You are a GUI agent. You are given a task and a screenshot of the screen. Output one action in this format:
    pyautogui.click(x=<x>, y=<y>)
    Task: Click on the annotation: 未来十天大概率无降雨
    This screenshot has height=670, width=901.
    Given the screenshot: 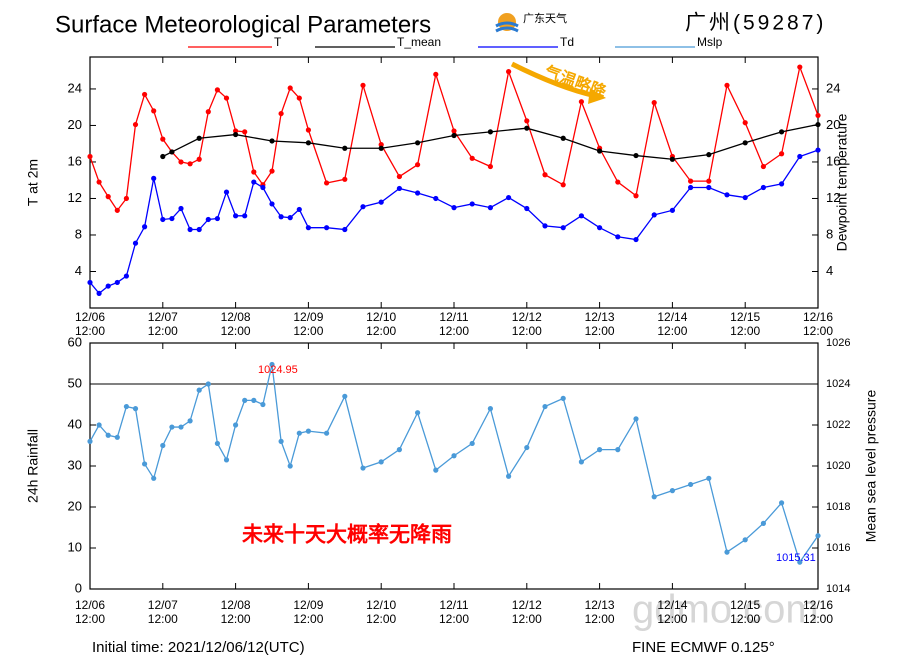 What is the action you would take?
    pyautogui.click(x=347, y=535)
    